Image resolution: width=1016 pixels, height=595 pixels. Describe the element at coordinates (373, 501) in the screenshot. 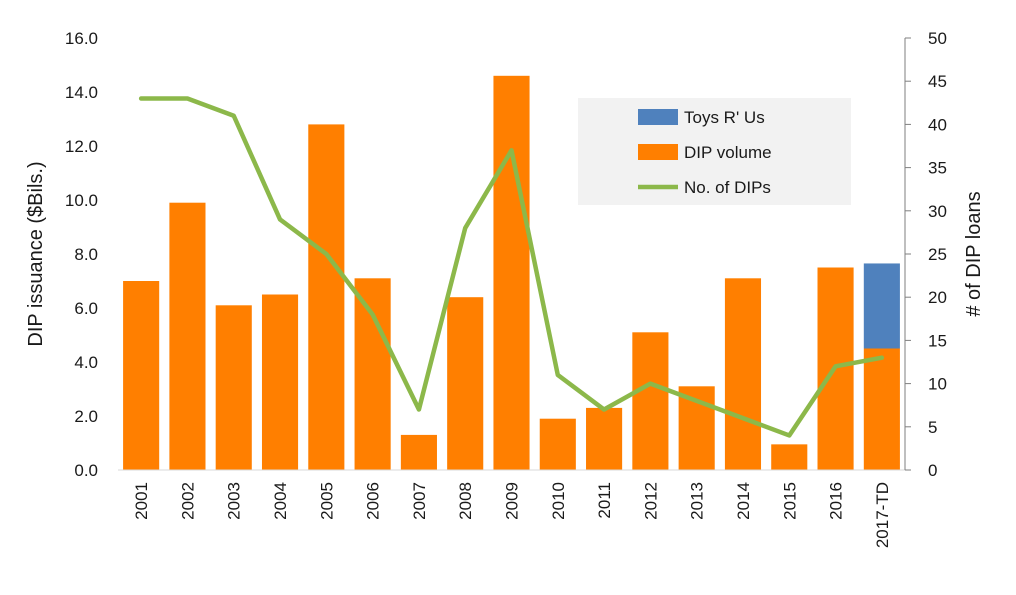

I see `x-tick-label: 2006` at that location.